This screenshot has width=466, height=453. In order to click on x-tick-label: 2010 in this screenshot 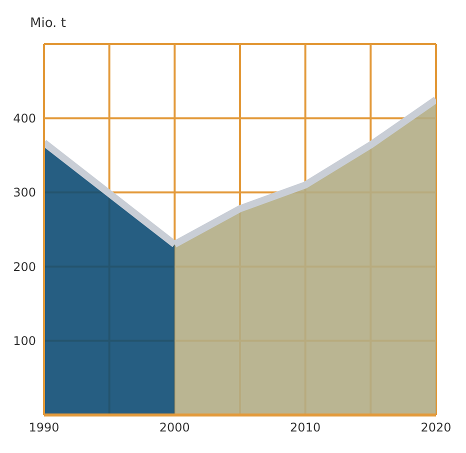, I will do `click(305, 427)`.